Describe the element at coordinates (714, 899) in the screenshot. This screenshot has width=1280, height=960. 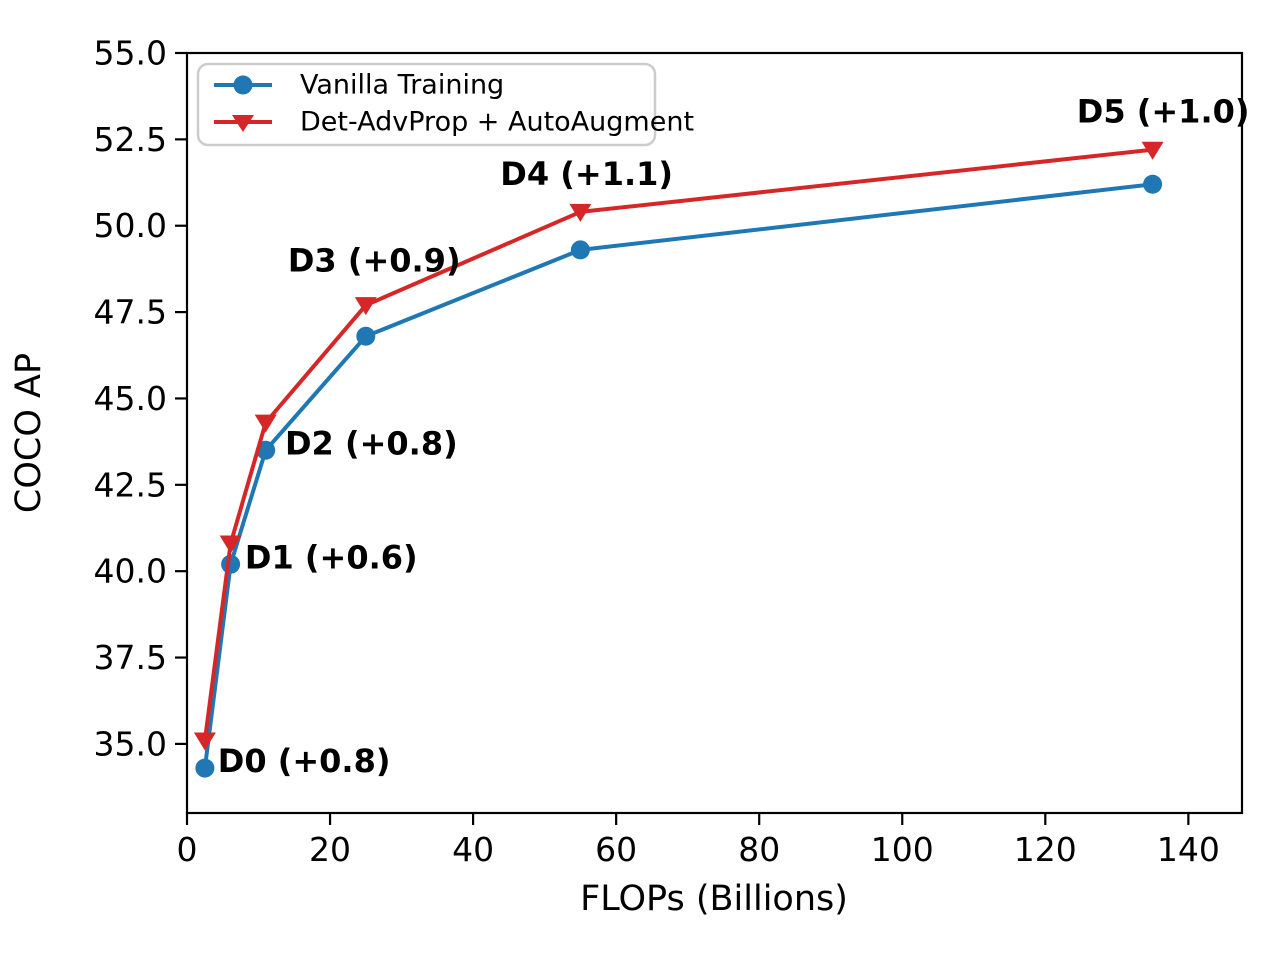
I see `x-axis-label: FLOPs (Billions)` at that location.